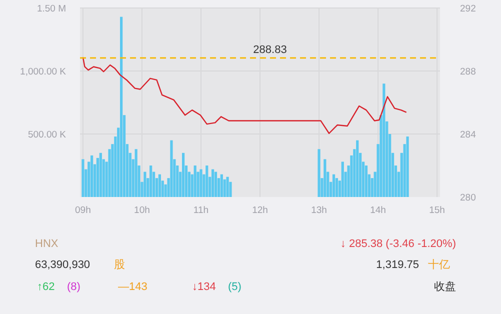  I want to click on text: —143, so click(133, 287).